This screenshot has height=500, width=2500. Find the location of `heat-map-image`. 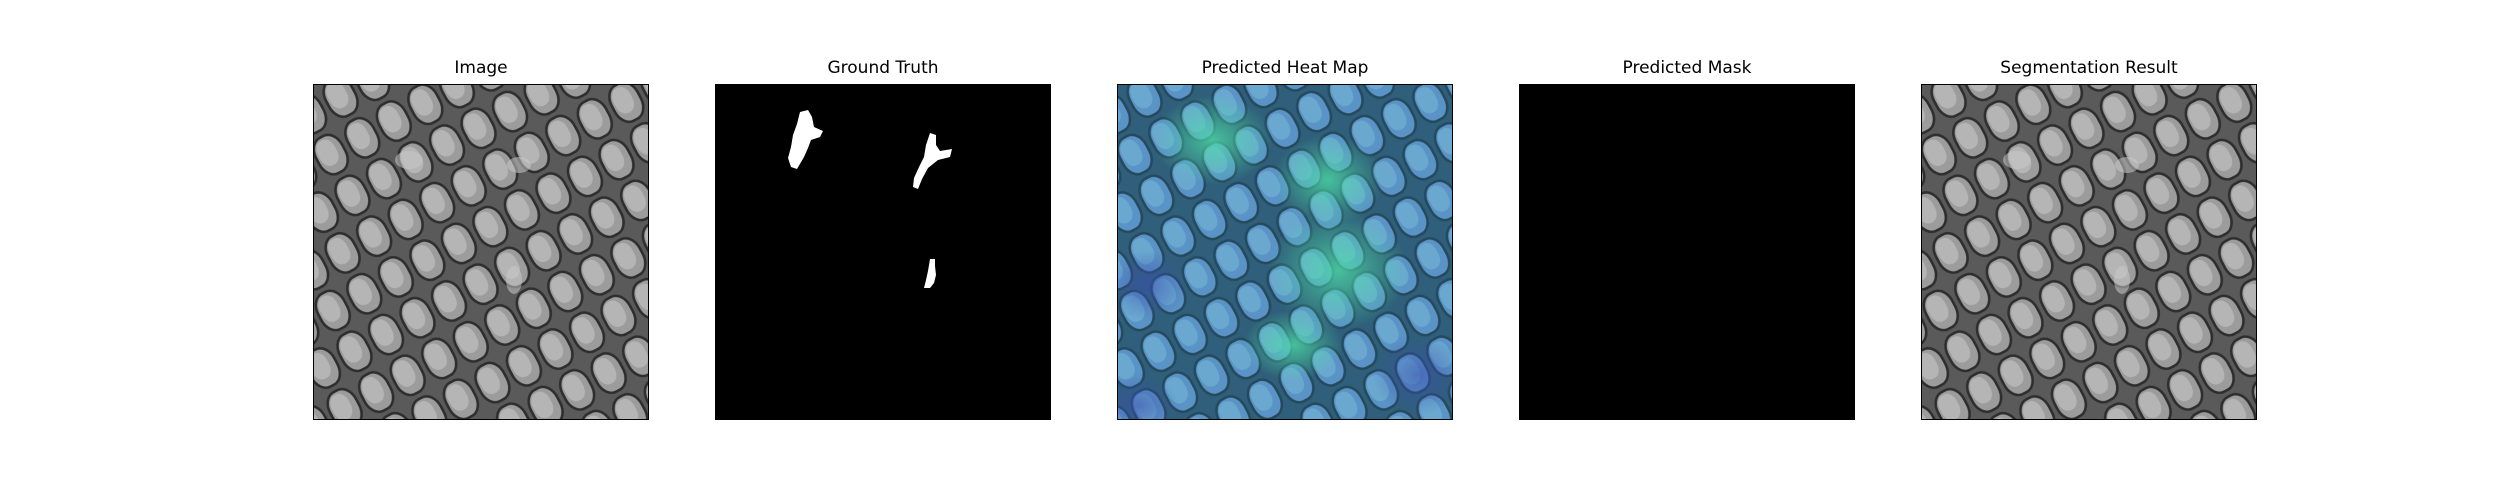

heat-map-image is located at coordinates (1285, 252).